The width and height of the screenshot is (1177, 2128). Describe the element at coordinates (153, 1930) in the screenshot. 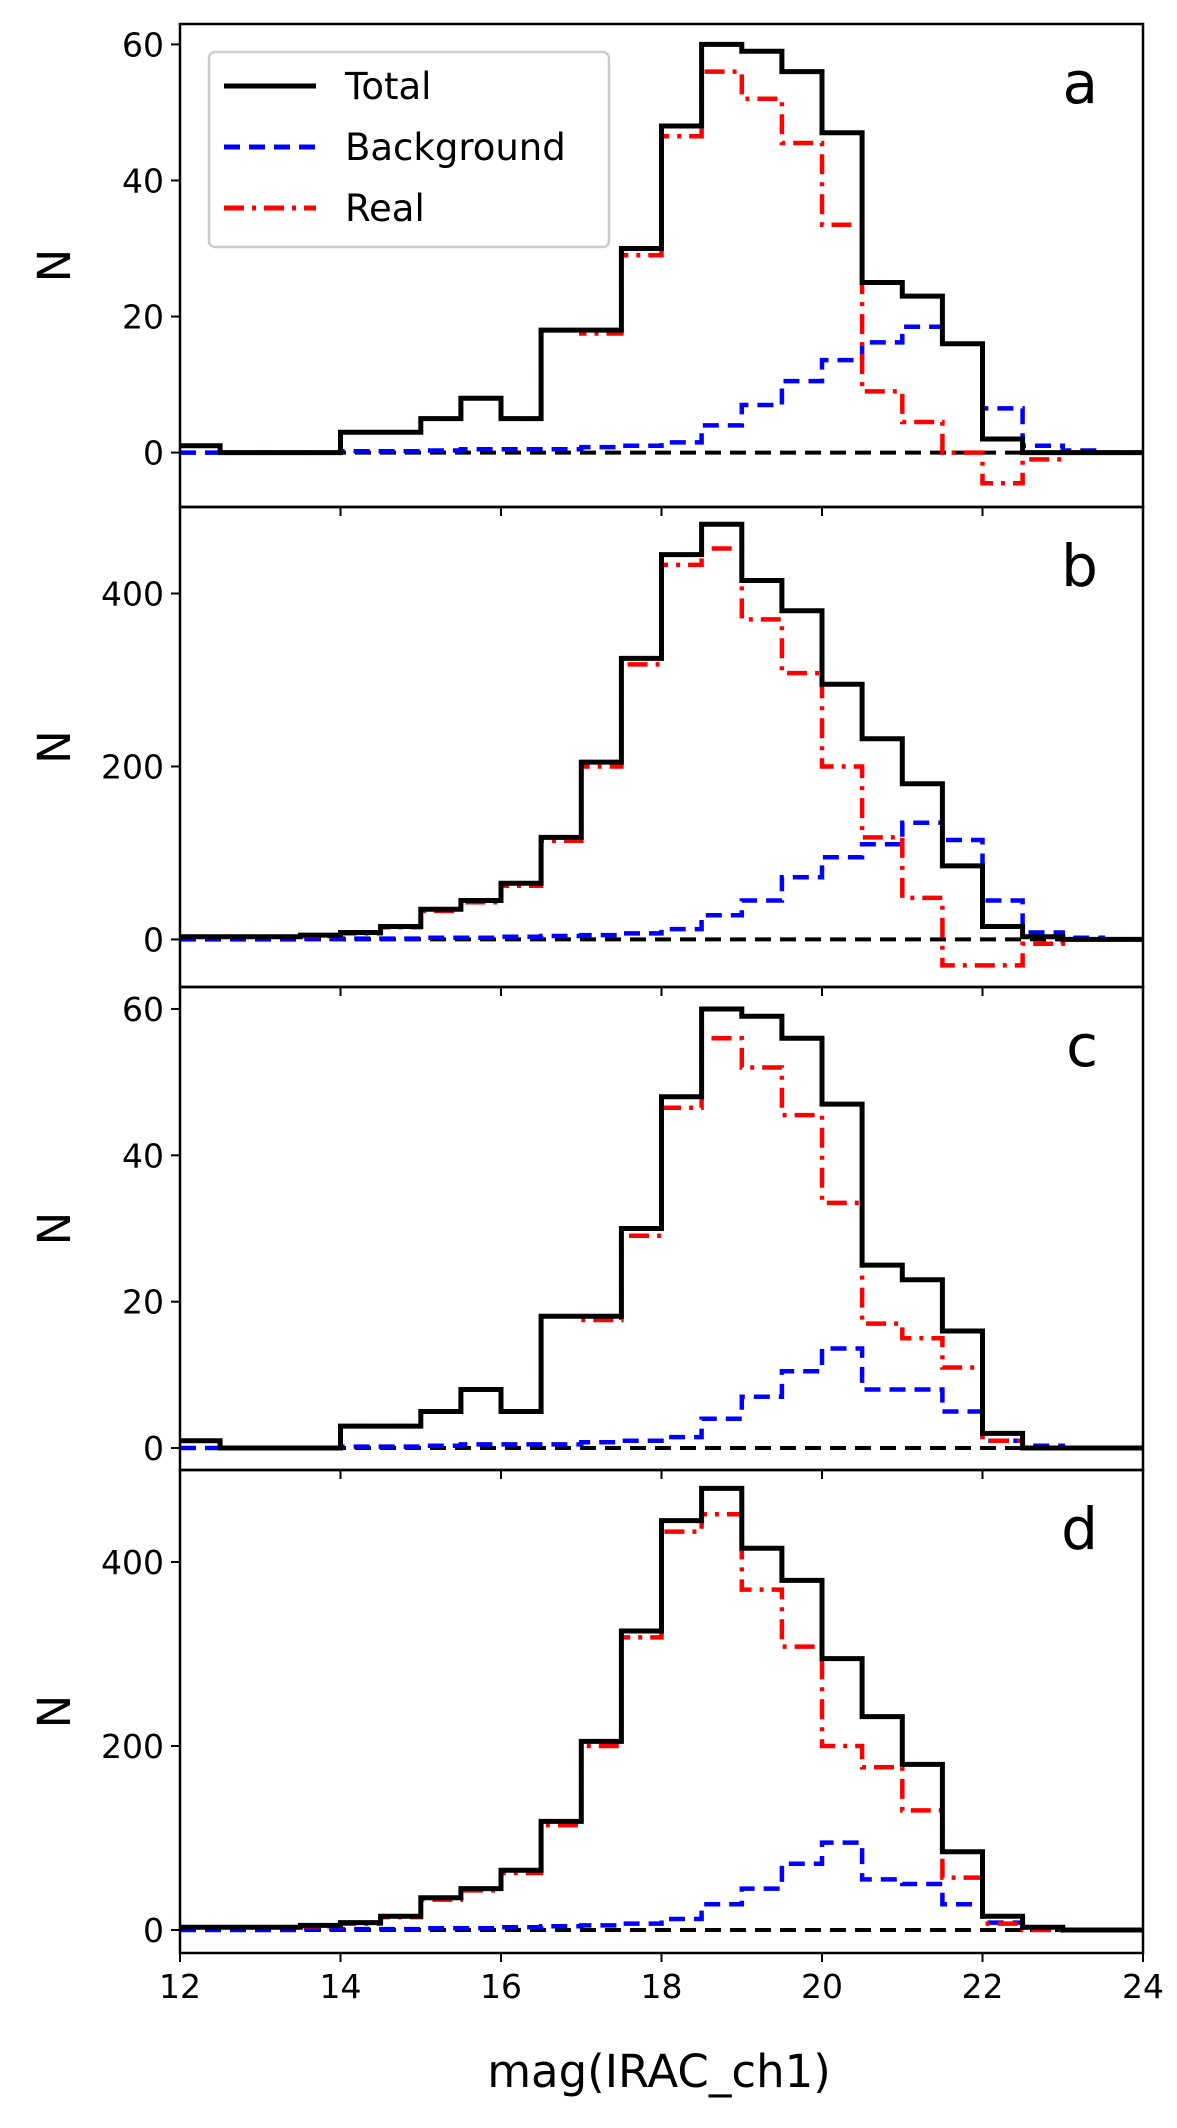

I see `y-tick-label-d: 0` at that location.